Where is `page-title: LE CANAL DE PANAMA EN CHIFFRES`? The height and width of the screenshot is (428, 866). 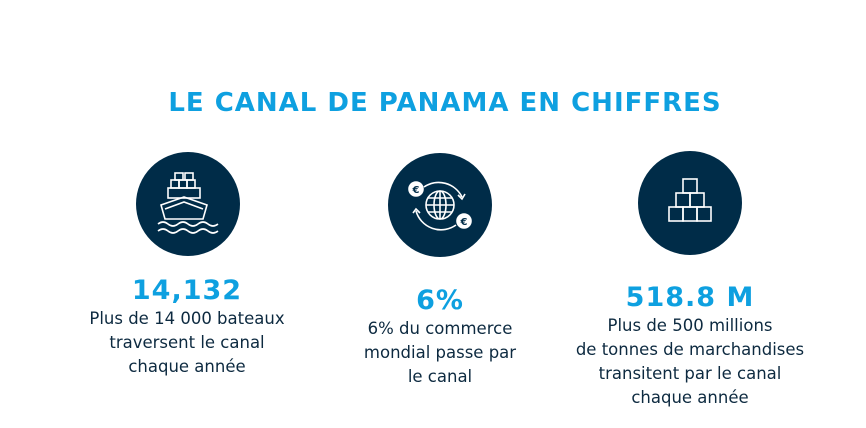 page-title: LE CANAL DE PANAMA EN CHIFFRES is located at coordinates (445, 103).